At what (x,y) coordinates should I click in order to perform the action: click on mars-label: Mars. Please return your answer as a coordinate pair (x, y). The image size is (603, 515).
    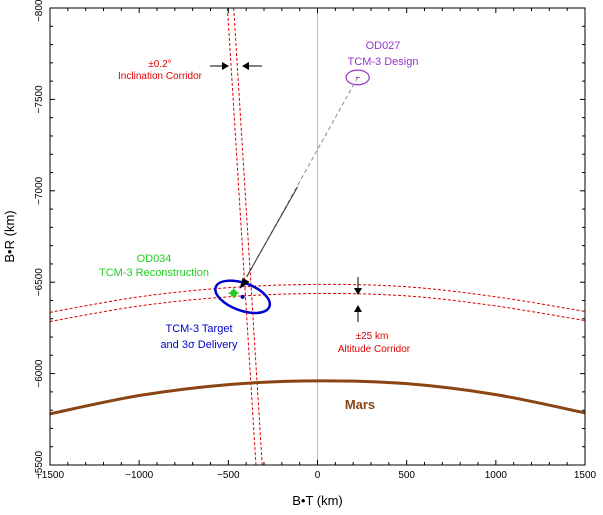
    Looking at the image, I should click on (360, 404).